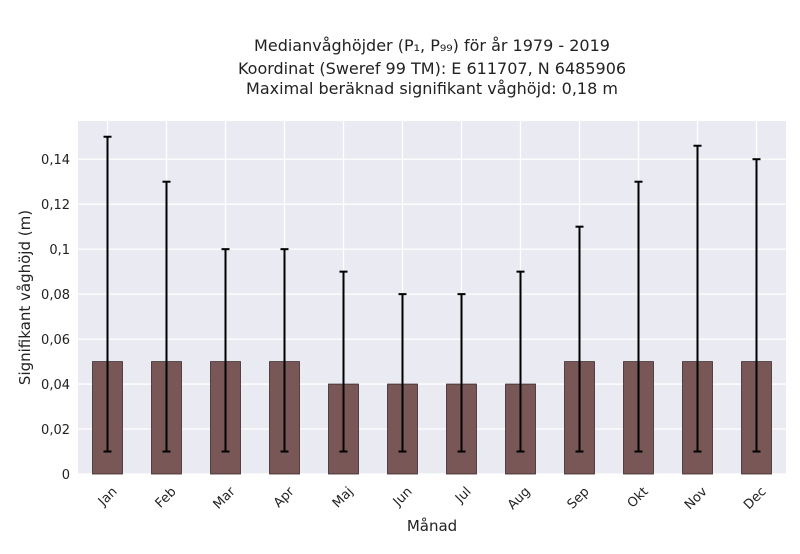 Image resolution: width=800 pixels, height=554 pixels. What do you see at coordinates (432, 526) in the screenshot?
I see `x-axis-label: Månad` at bounding box center [432, 526].